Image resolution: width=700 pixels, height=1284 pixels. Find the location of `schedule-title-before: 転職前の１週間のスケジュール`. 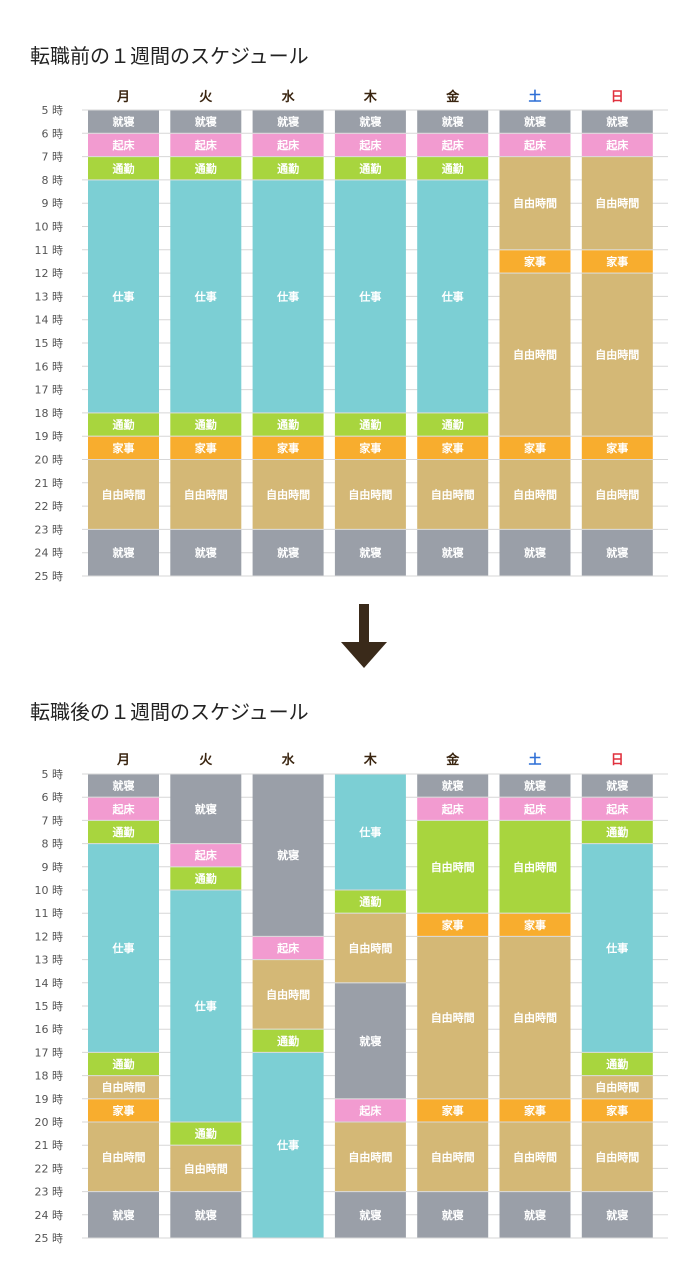

schedule-title-before: 転職前の１週間のスケジュール is located at coordinates (169, 56).